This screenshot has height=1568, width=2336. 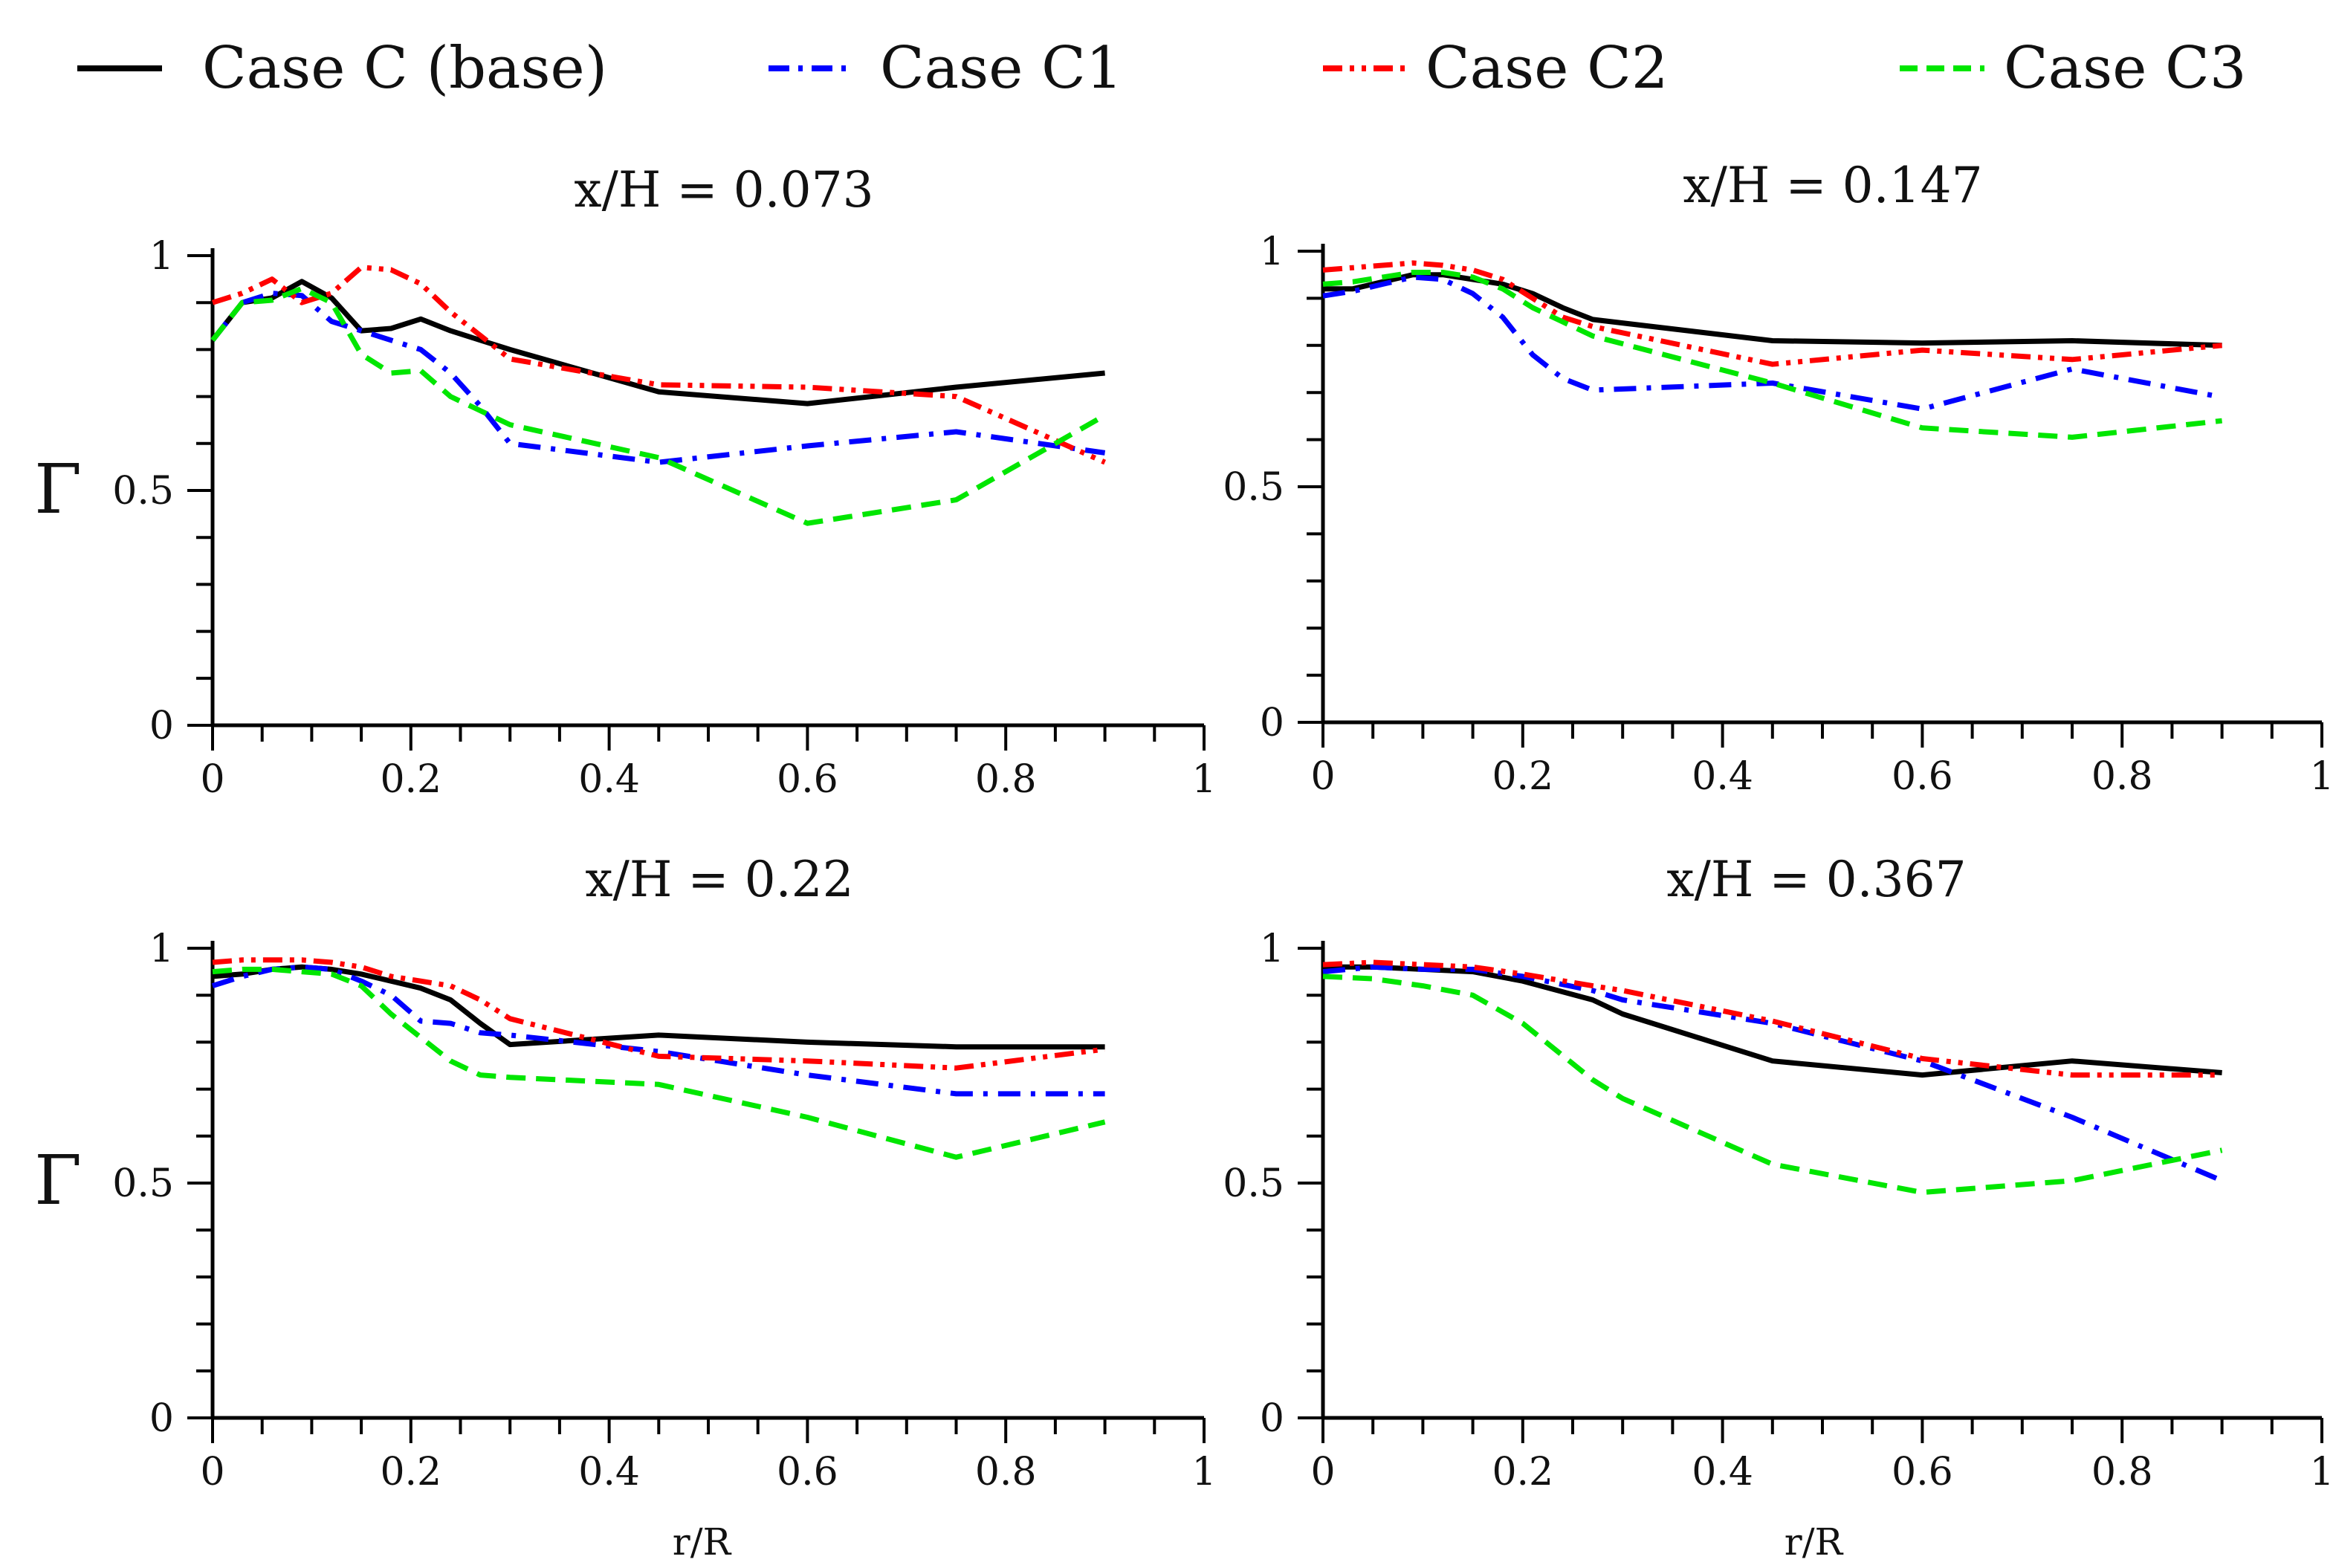 What do you see at coordinates (1832, 185) in the screenshot?
I see `panel-2-title: x/H = 0.147` at bounding box center [1832, 185].